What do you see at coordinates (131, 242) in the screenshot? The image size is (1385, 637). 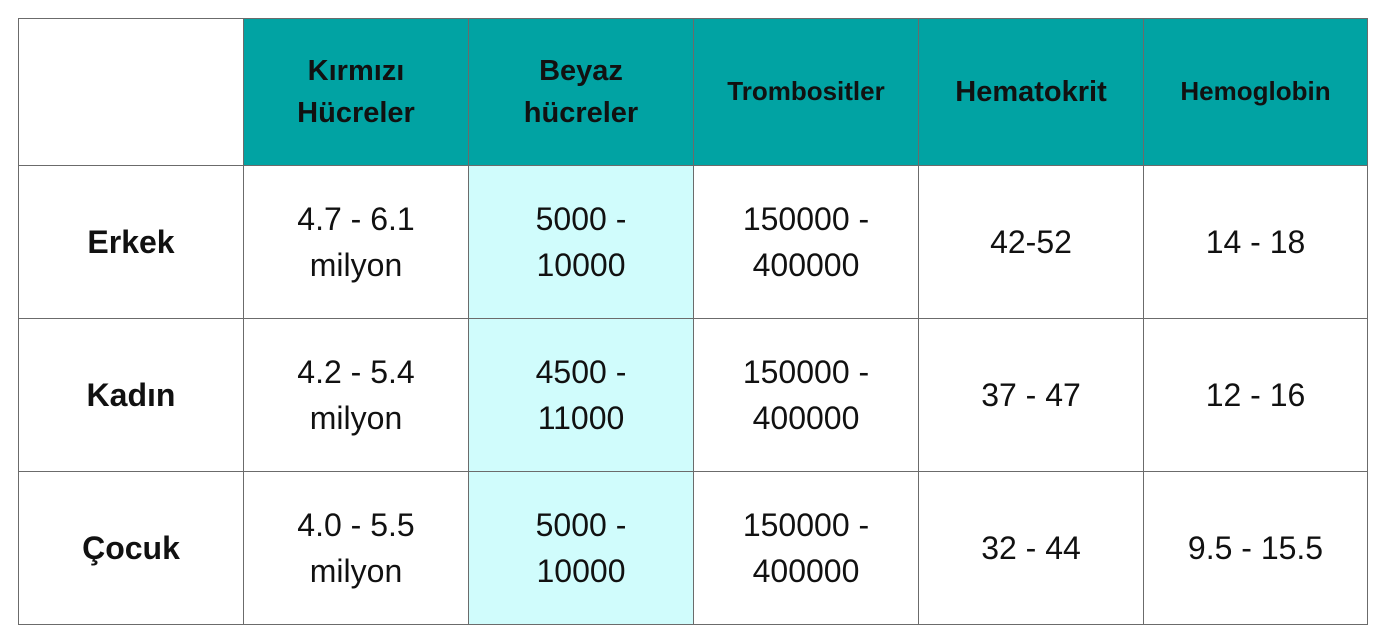 I see `row-label: Erkek` at bounding box center [131, 242].